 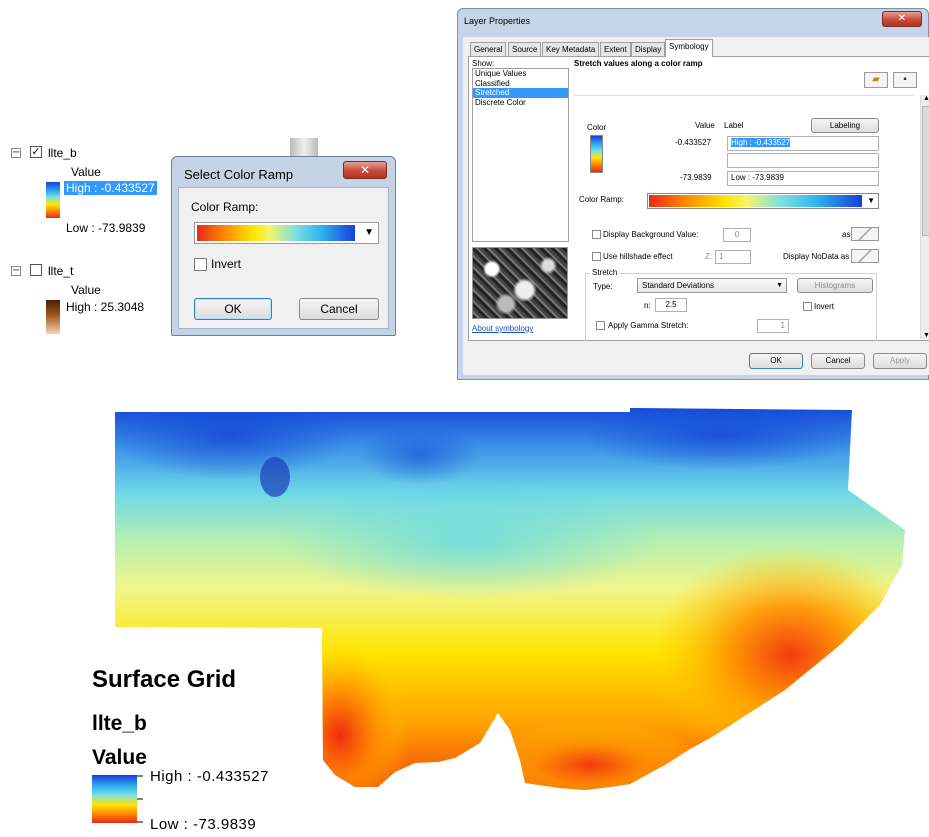 What do you see at coordinates (114, 799) in the screenshot?
I see `map-legend-ramp` at bounding box center [114, 799].